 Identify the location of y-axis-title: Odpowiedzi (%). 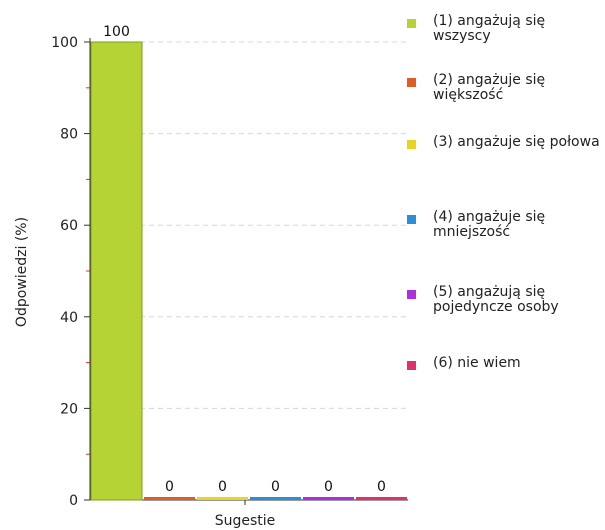
(22, 272).